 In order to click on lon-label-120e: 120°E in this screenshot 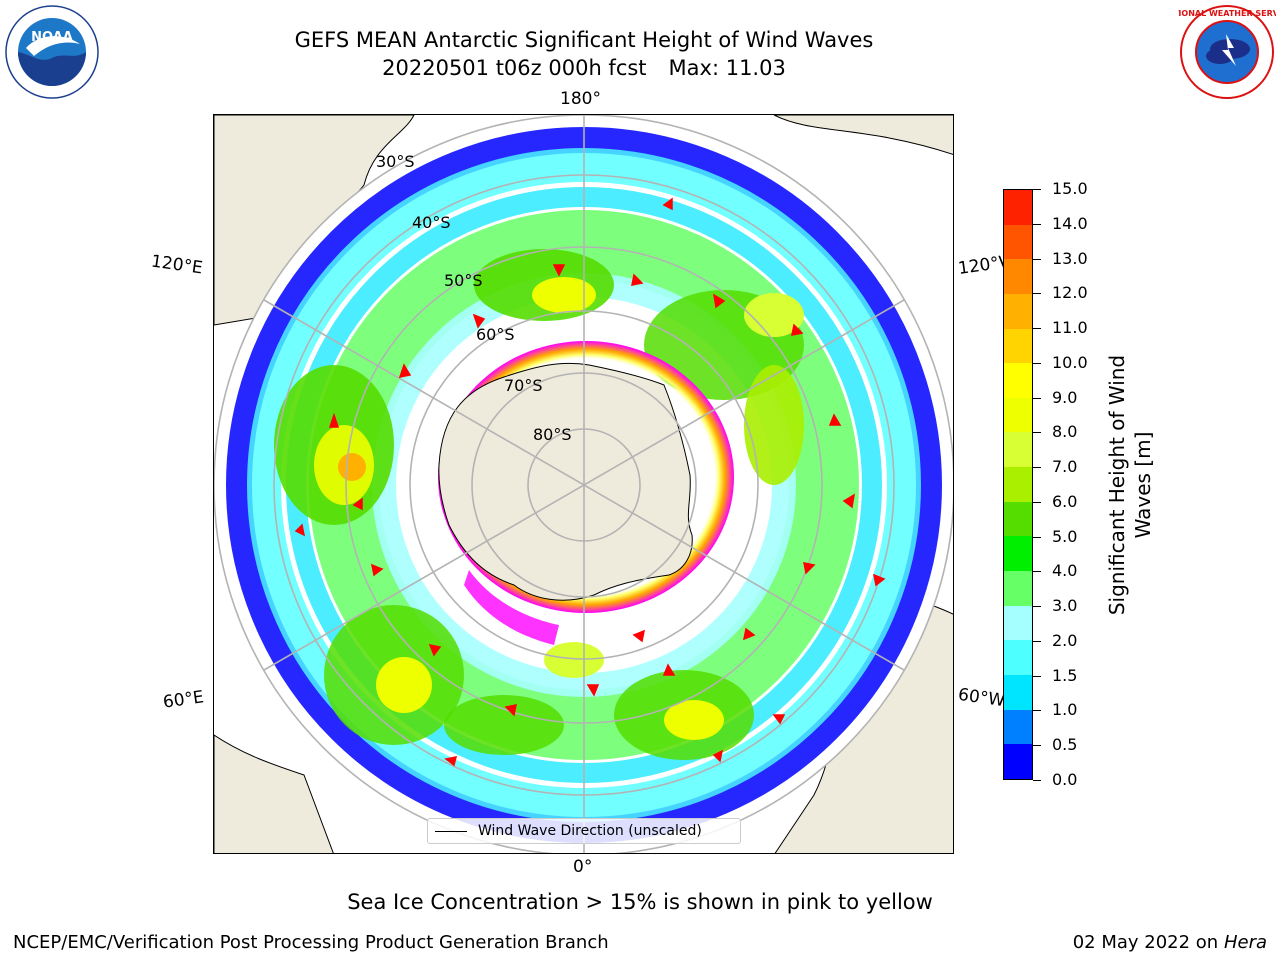, I will do `click(176, 265)`.